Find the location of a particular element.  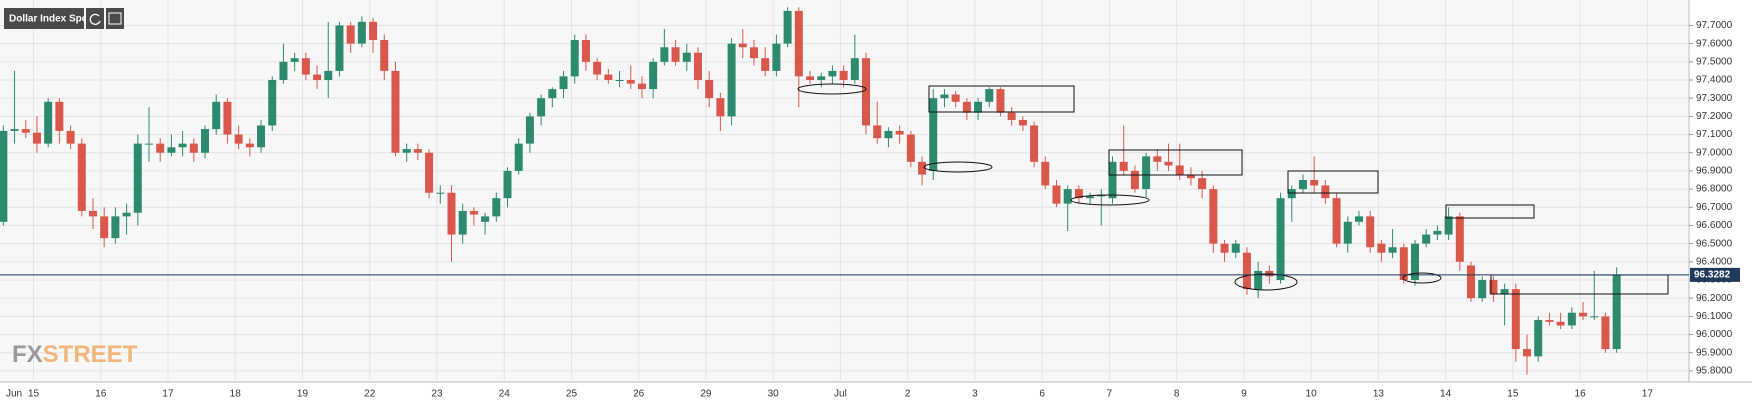

x-tick-label: 17 is located at coordinates (1648, 394).